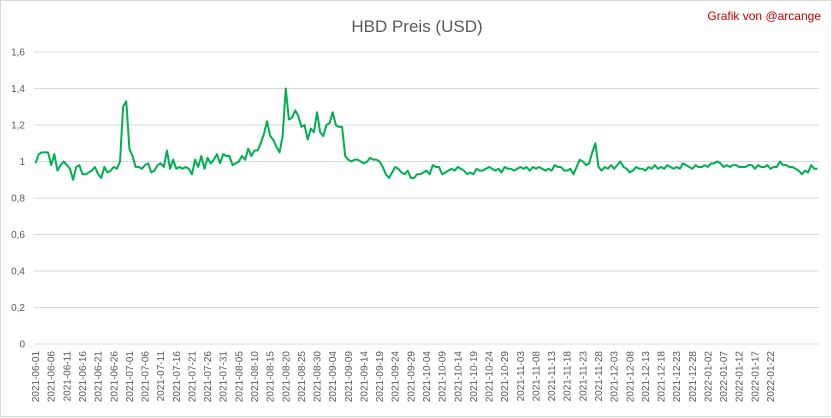  I want to click on x-tick-label: 2021-06-26, so click(114, 377).